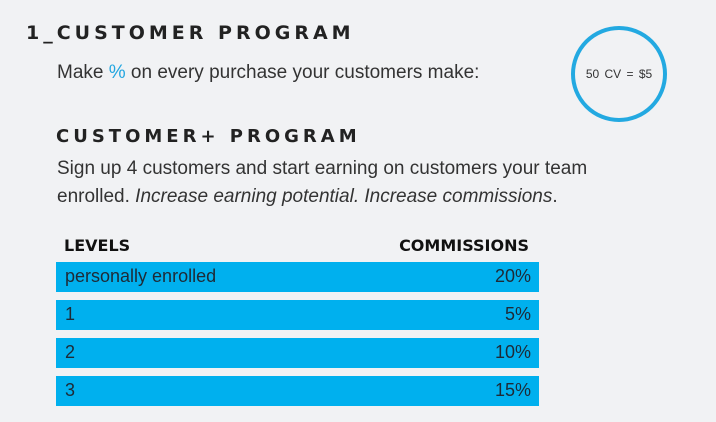 This screenshot has width=716, height=422. What do you see at coordinates (70, 390) in the screenshot?
I see `level-cell: 3` at bounding box center [70, 390].